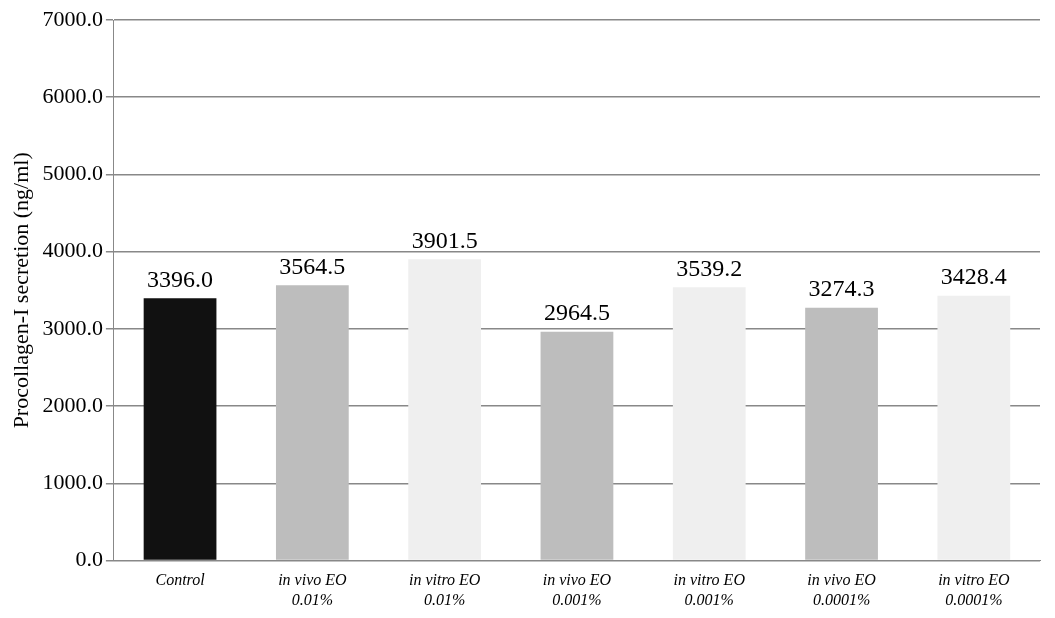 The width and height of the screenshot is (1055, 618). I want to click on y-tick-label: 5000.0, so click(72, 173).